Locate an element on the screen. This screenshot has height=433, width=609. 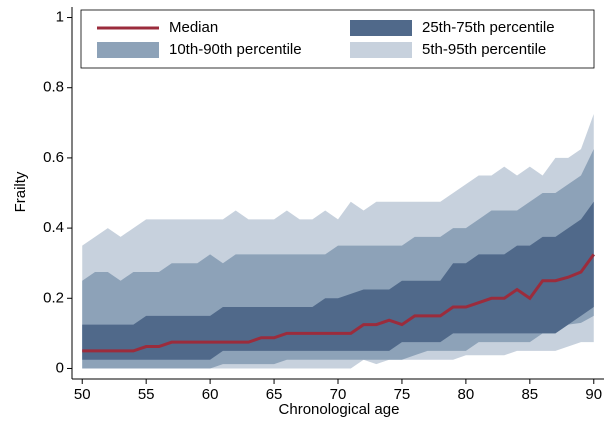
legend-label: 10th-90th percentile is located at coordinates (235, 49).